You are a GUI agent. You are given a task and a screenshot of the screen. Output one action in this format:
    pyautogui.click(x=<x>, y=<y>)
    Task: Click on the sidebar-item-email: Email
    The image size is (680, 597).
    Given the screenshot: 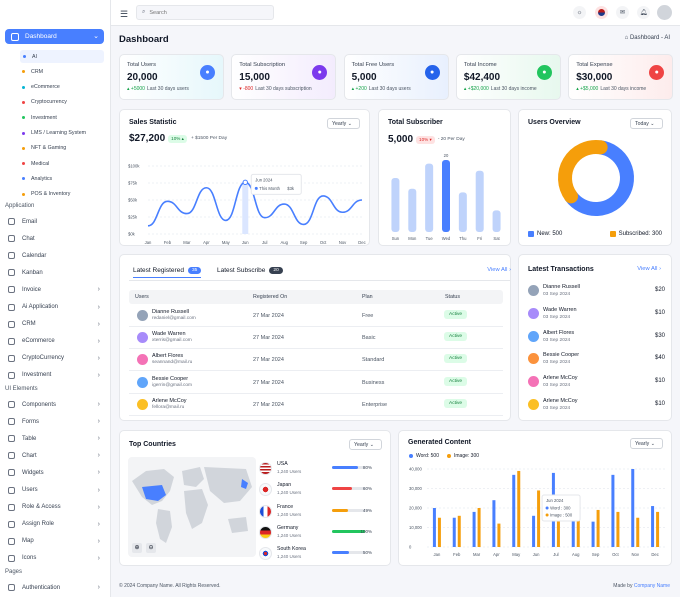 What is the action you would take?
    pyautogui.click(x=55, y=221)
    